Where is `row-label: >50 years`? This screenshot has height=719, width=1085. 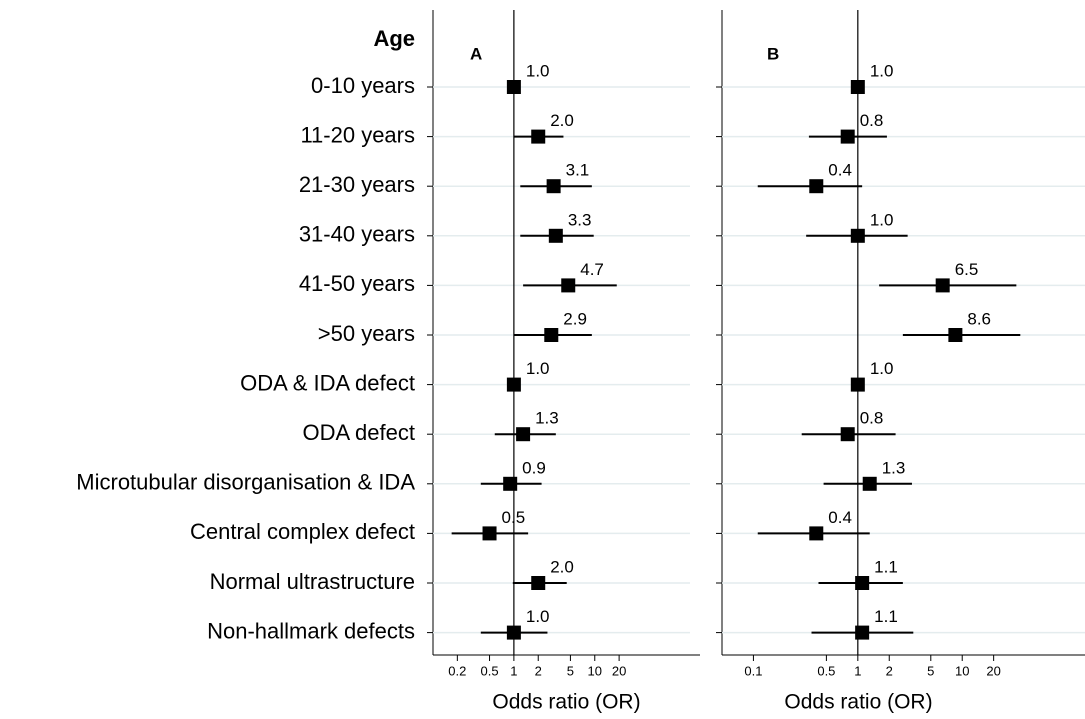 row-label: >50 years is located at coordinates (366, 333).